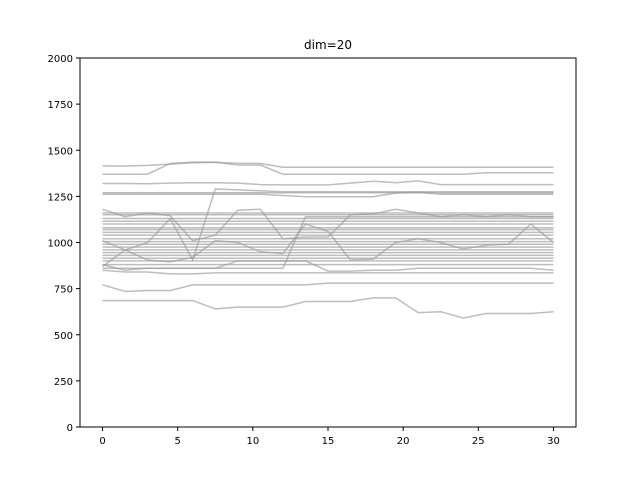  Describe the element at coordinates (70, 428) in the screenshot. I see `y-tick-label: 0` at that location.